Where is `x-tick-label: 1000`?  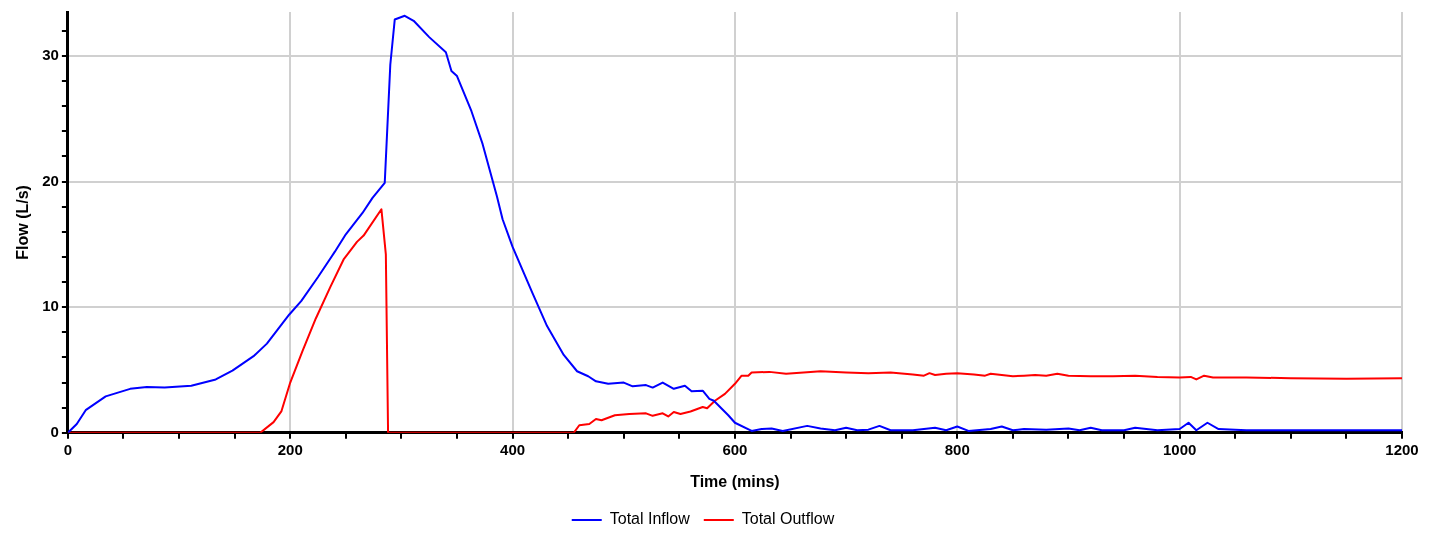
x-tick-label: 1000 is located at coordinates (1179, 449).